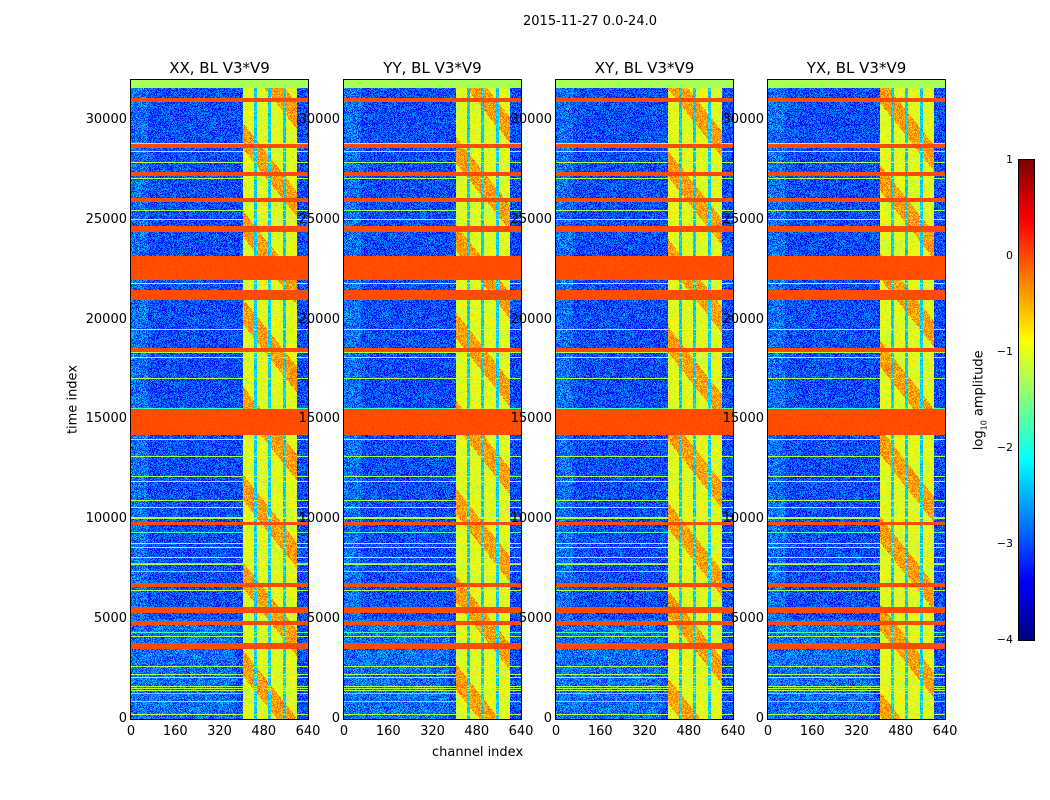 Image resolution: width=1050 pixels, height=800 pixels. What do you see at coordinates (590, 21) in the screenshot?
I see `figure-title: 2015-11-27 0.0-24.0` at bounding box center [590, 21].